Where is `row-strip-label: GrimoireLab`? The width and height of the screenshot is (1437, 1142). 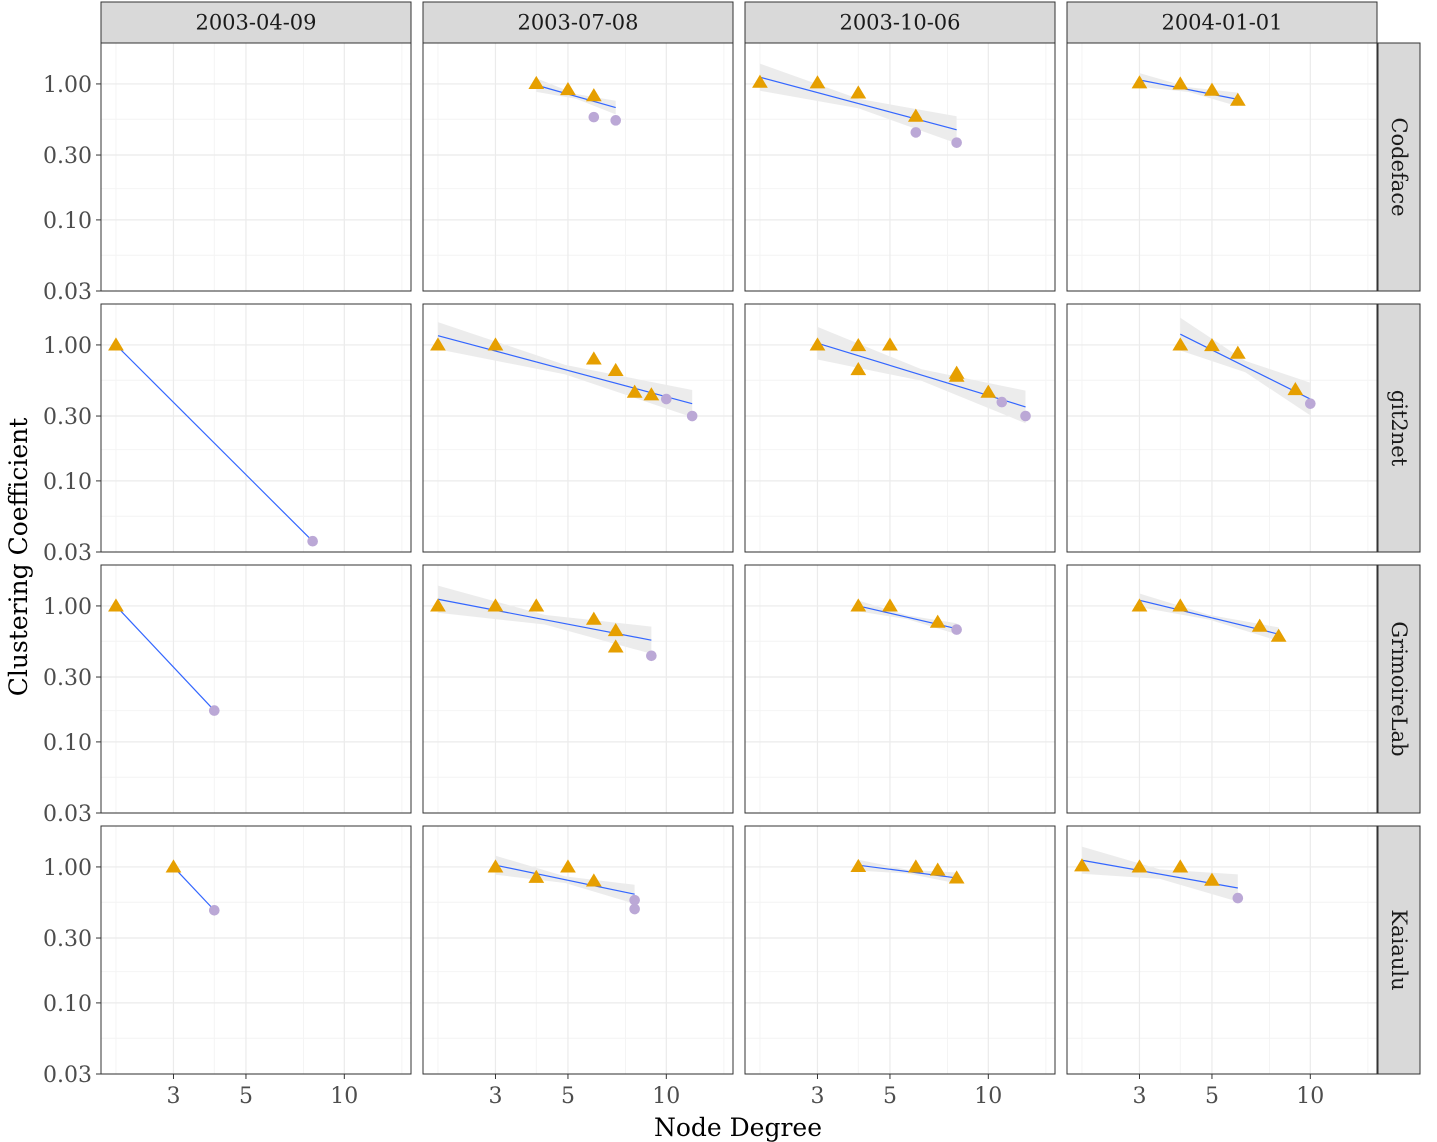
row-strip-label: GrimoireLab is located at coordinates (1399, 688).